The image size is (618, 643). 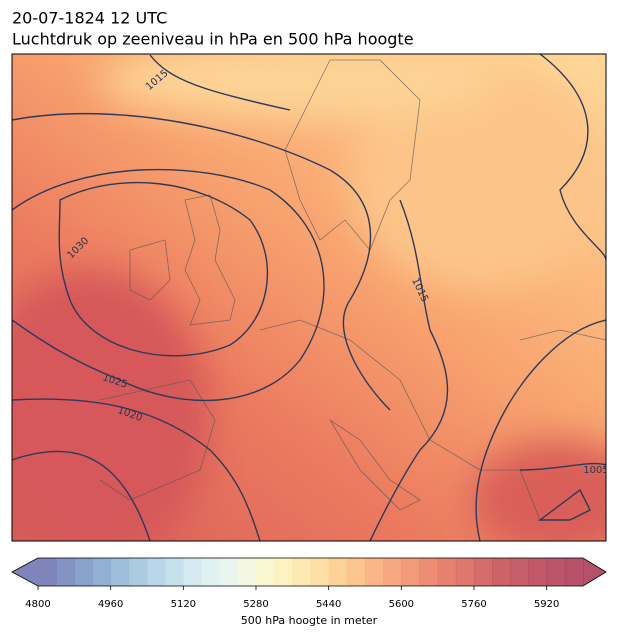 I want to click on colorbar-tick-label: 4800, so click(x=37, y=604).